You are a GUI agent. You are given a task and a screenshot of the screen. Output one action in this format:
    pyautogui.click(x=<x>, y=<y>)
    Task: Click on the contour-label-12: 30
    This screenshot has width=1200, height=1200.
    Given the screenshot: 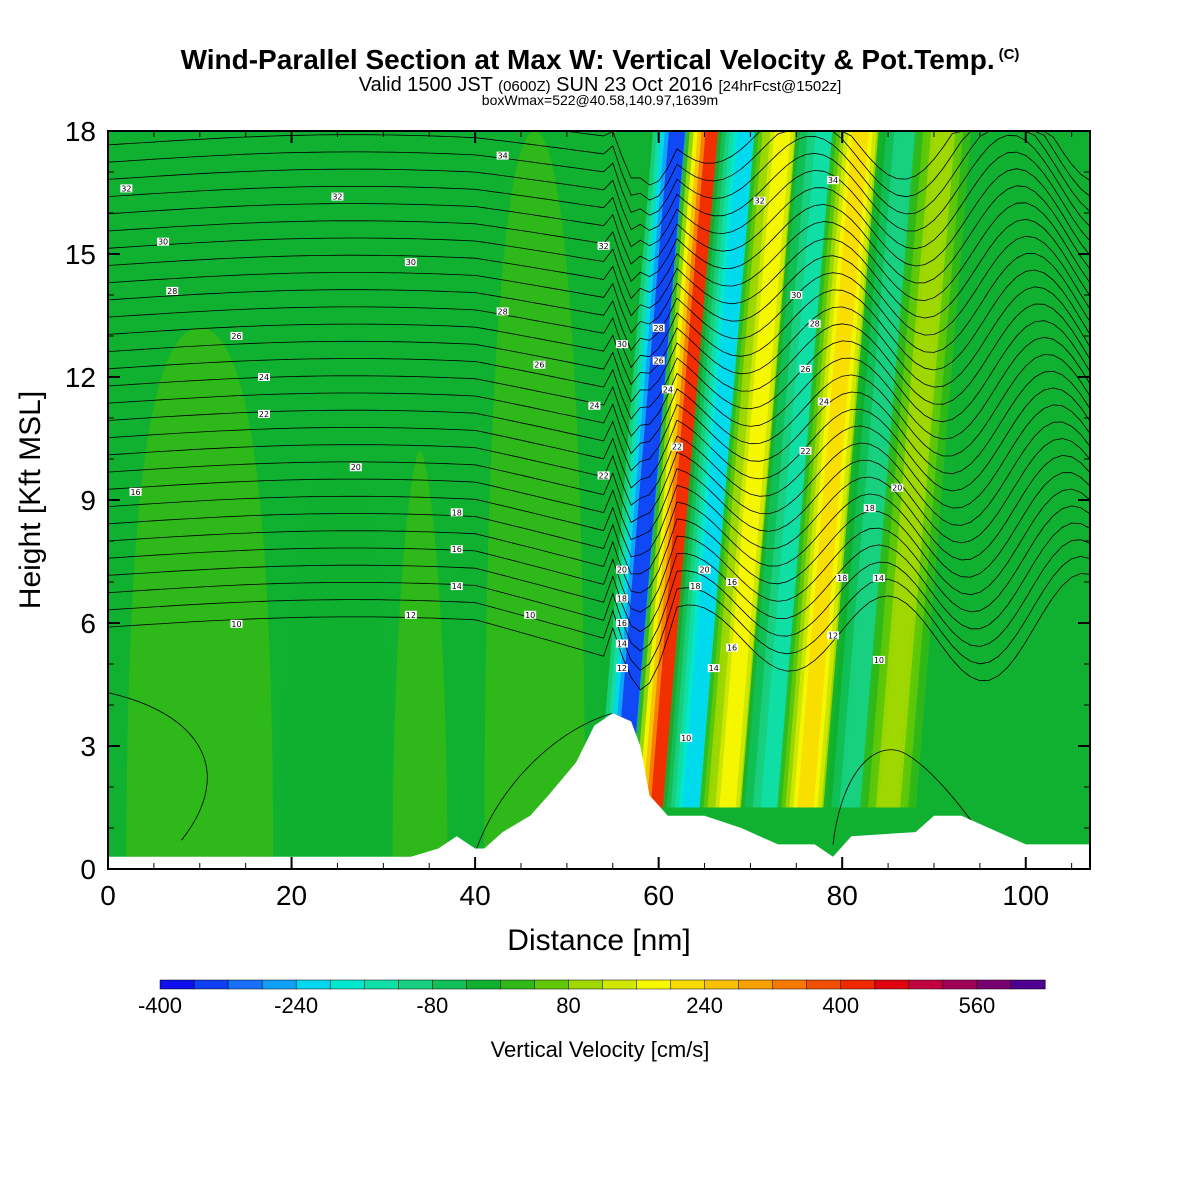 What is the action you would take?
    pyautogui.click(x=163, y=242)
    